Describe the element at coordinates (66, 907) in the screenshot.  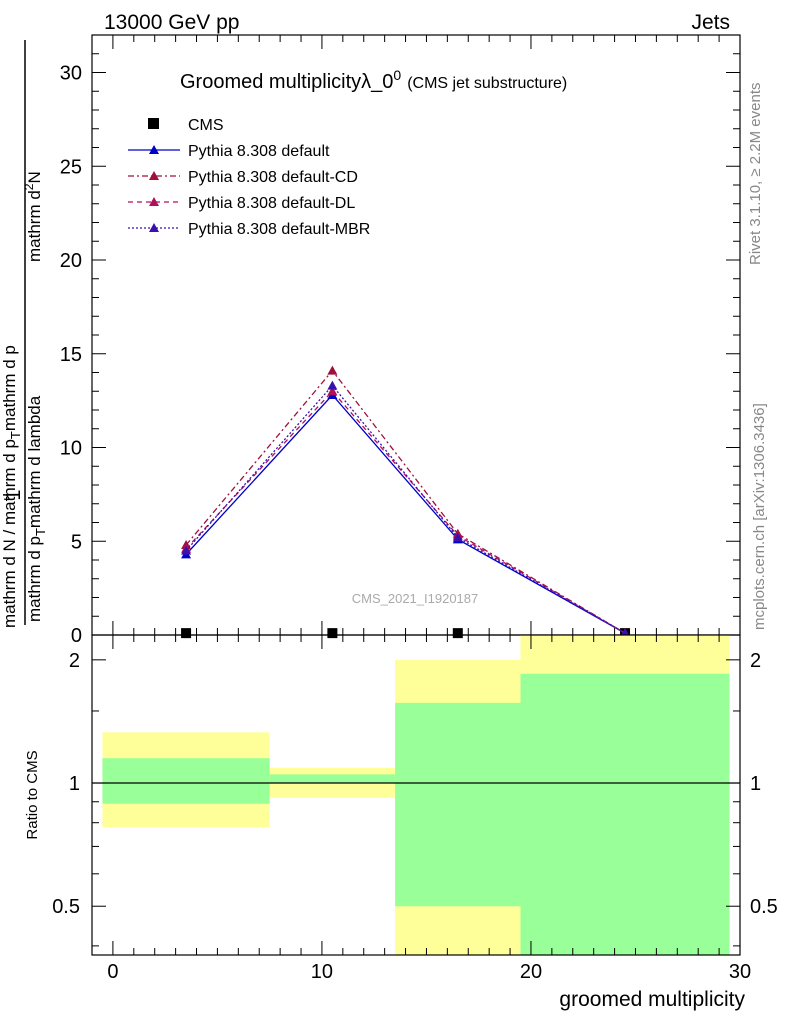
I see `ratio-ytick-label: 0.5` at that location.